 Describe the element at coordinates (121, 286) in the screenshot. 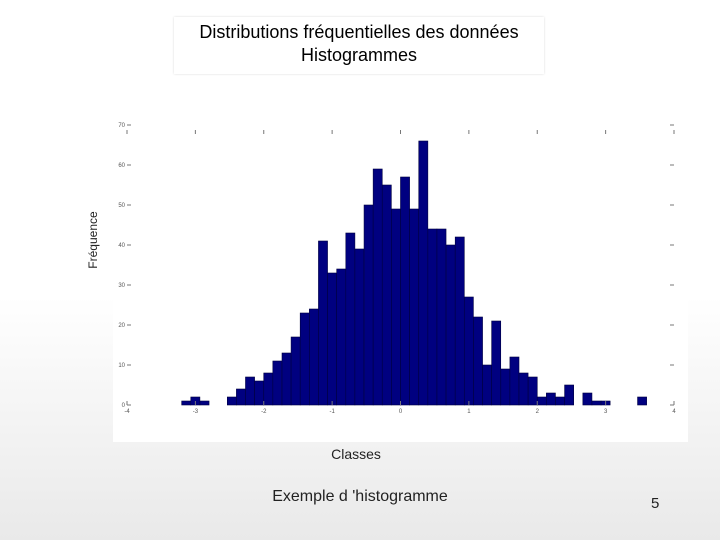

I see `y-tick-label: 30` at that location.